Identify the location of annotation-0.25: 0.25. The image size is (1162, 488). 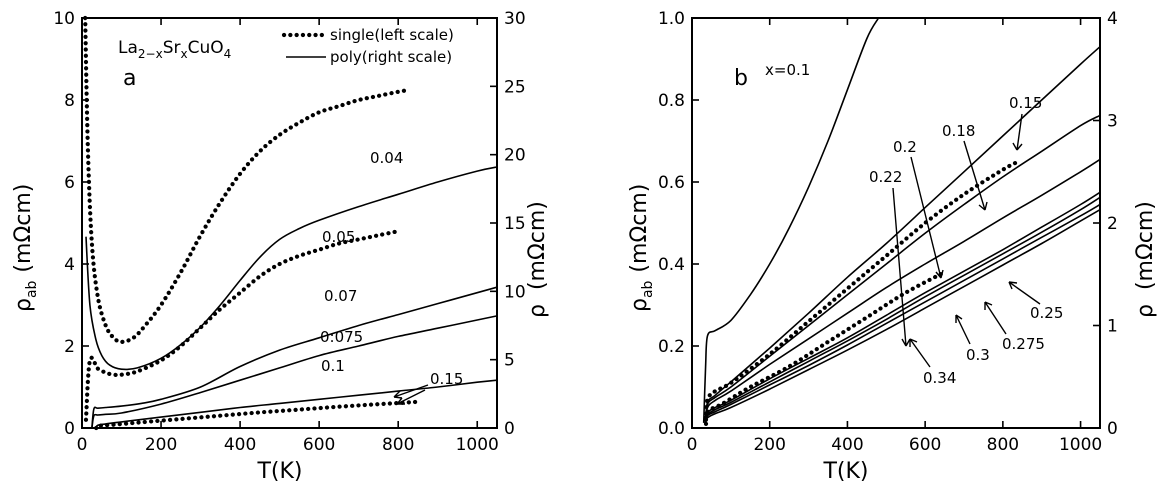
(1046, 313).